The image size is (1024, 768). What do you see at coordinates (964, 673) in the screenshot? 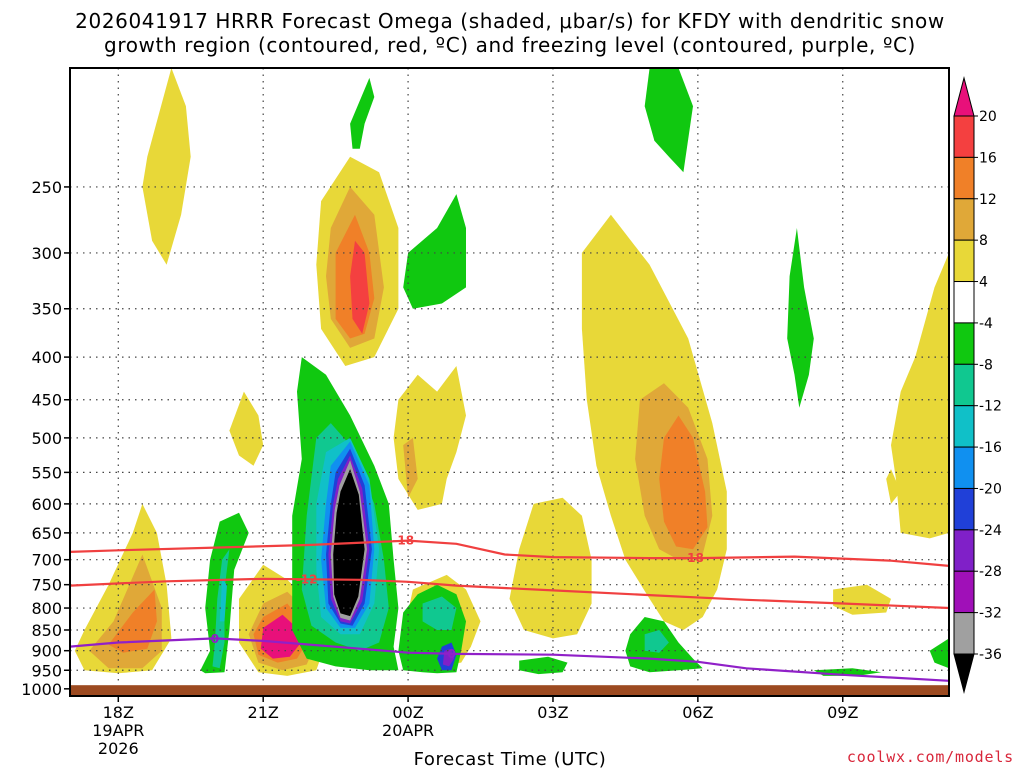
I see `colorbar-bottom-arrow` at bounding box center [964, 673].